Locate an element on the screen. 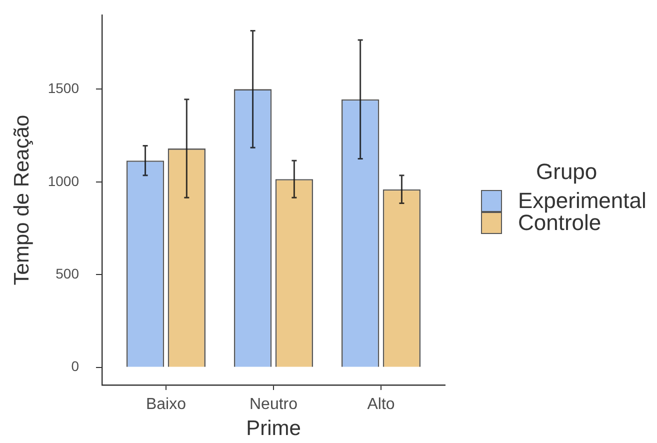 The height and width of the screenshot is (443, 657). y-axis-title: Tempo de Reação is located at coordinates (22, 200).